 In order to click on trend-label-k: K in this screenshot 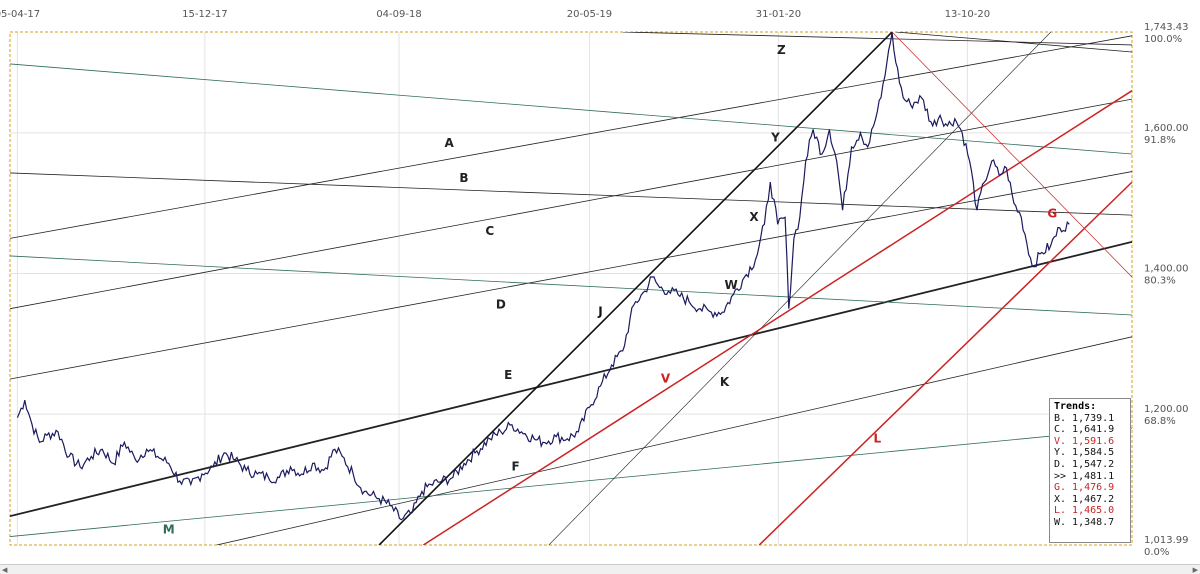, I will do `click(725, 382)`.